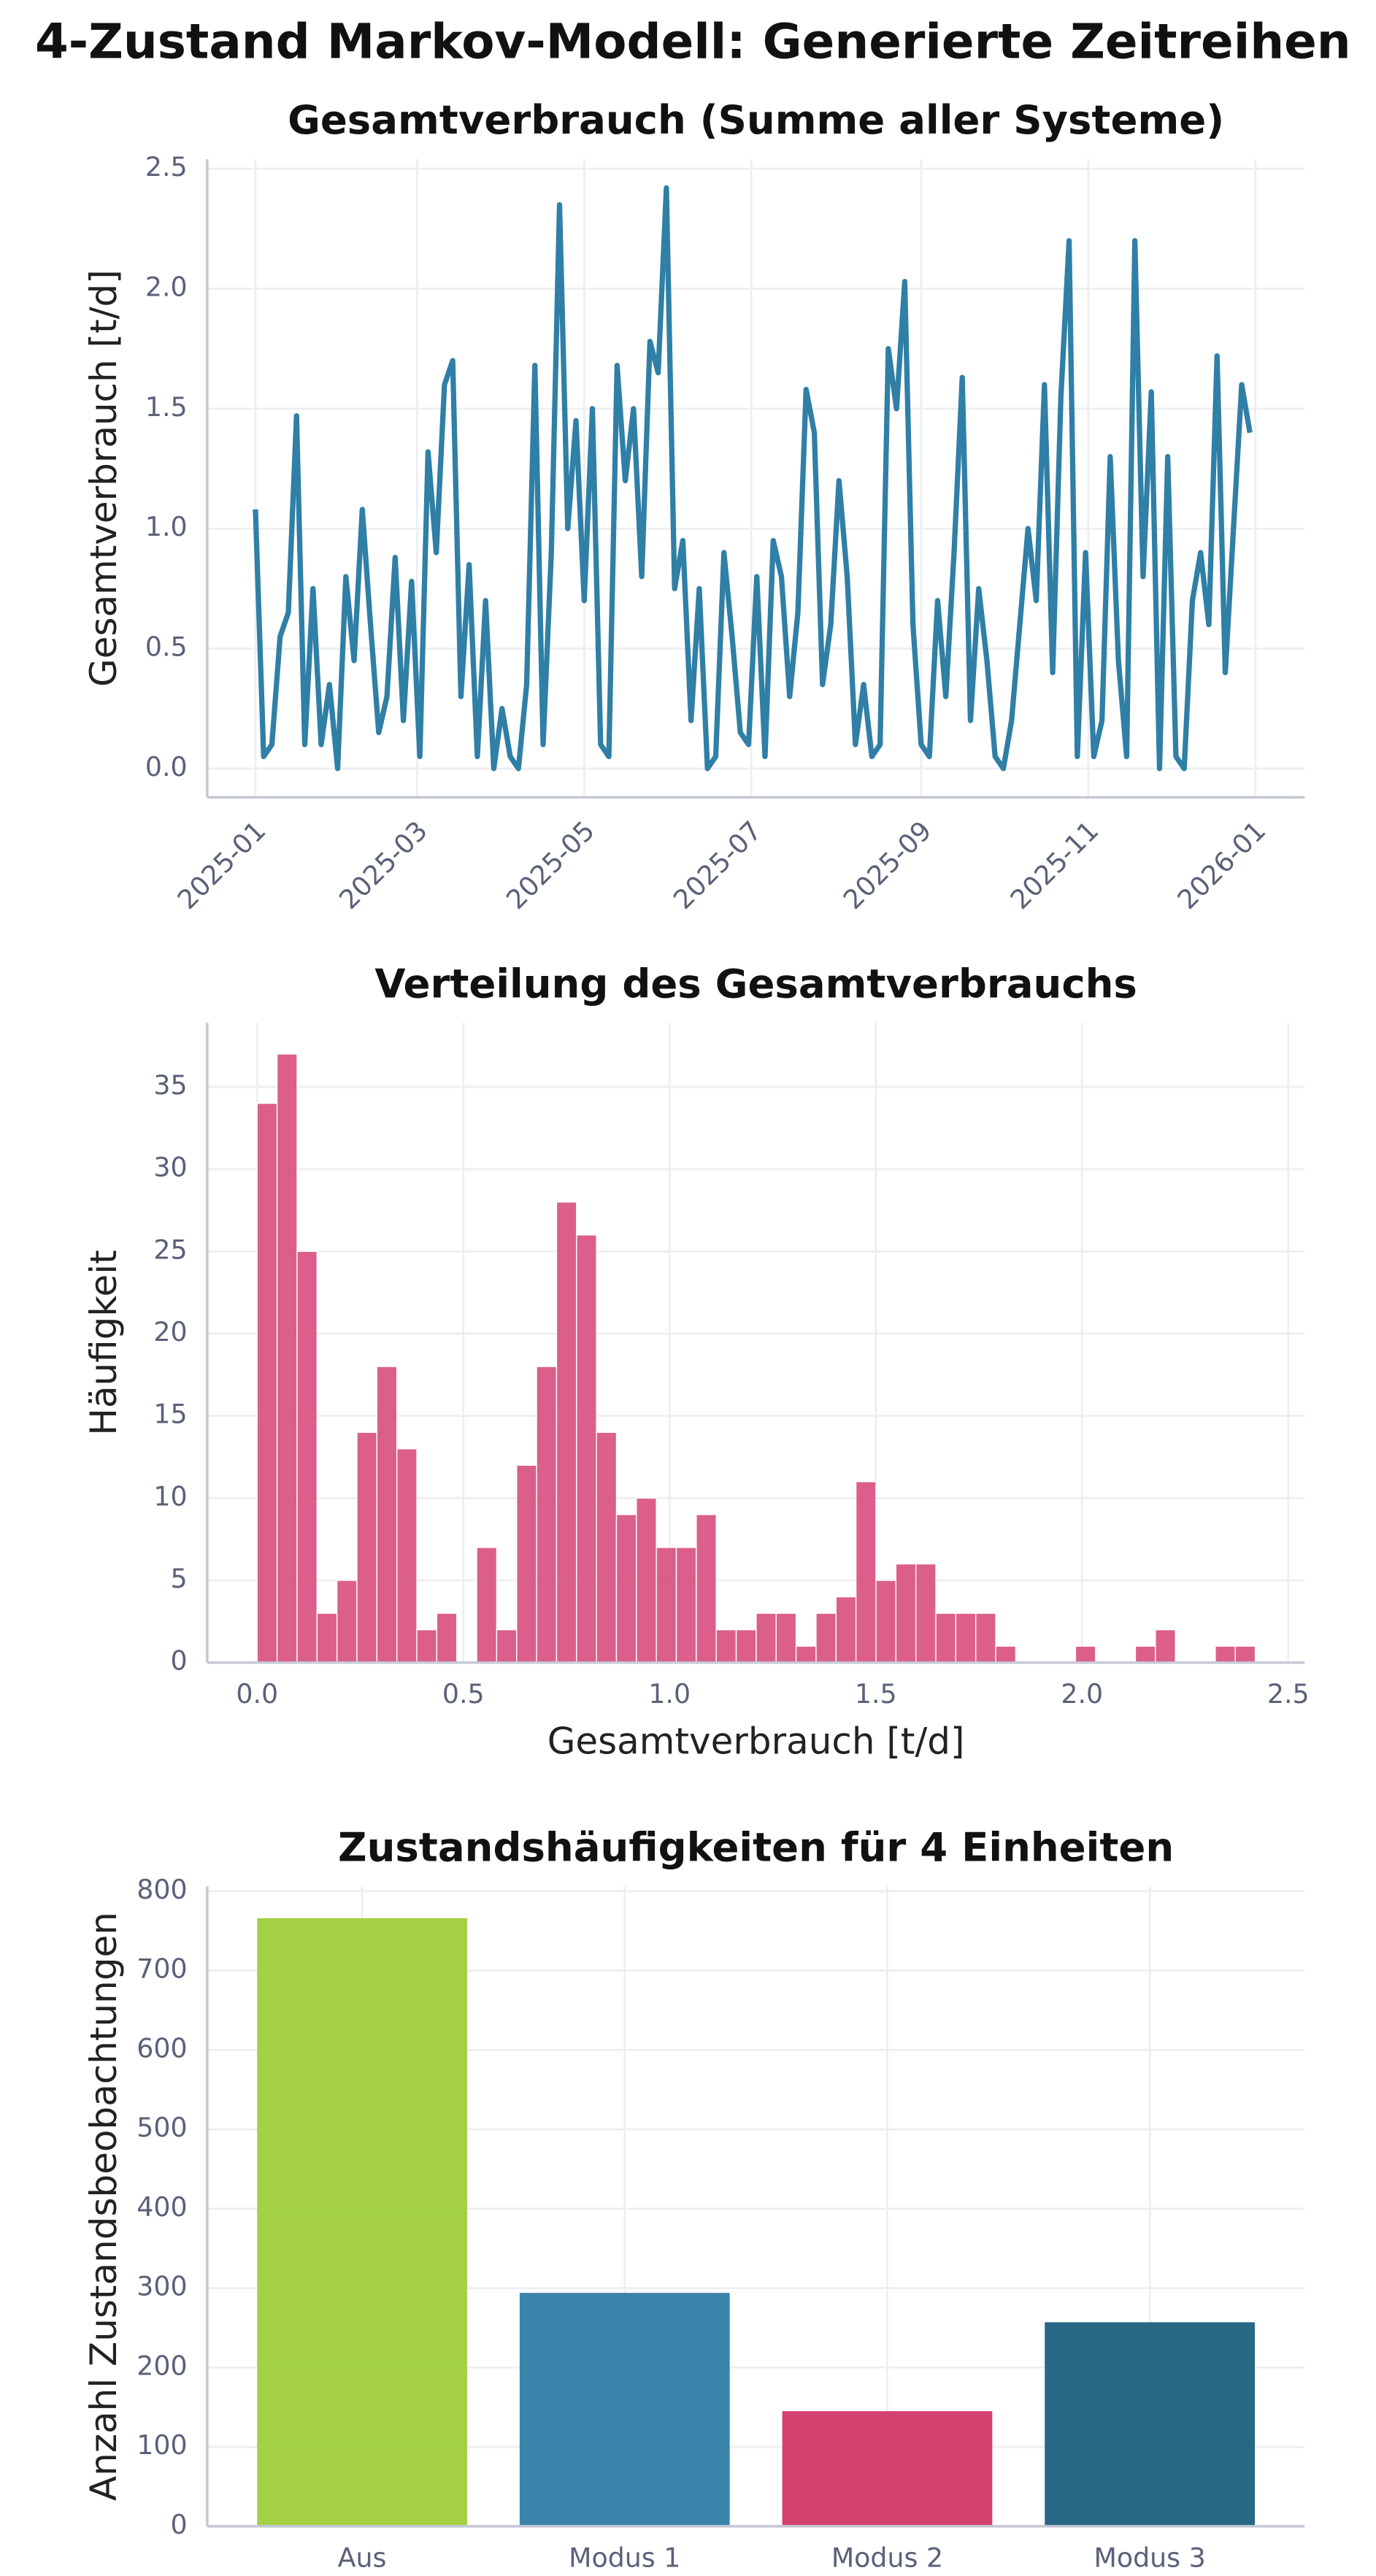  I want to click on y-tick-label: 15, so click(170, 1414).